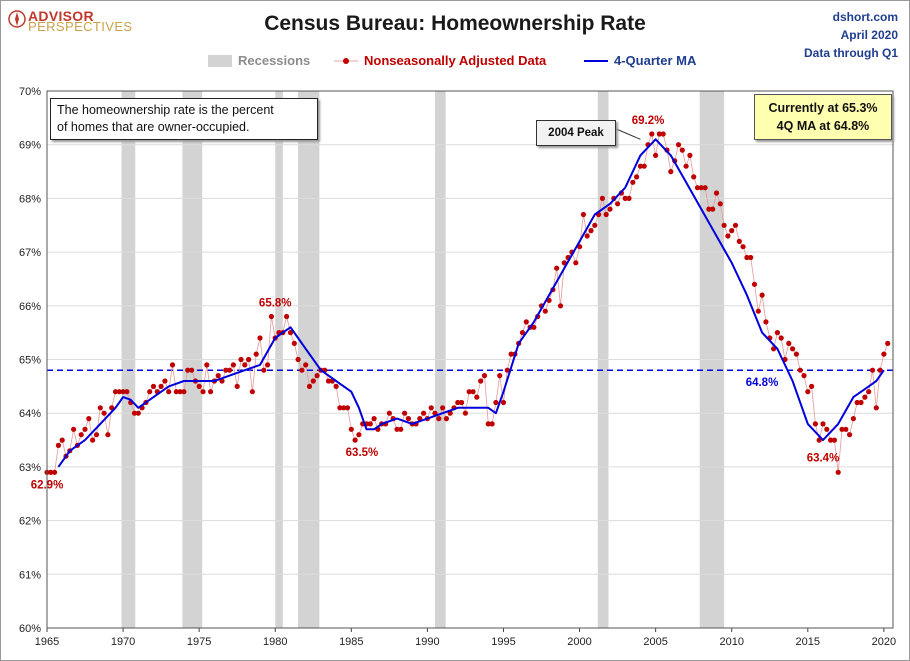 The width and height of the screenshot is (910, 661). What do you see at coordinates (762, 383) in the screenshot?
I see `callout-label-6: 64.8%` at bounding box center [762, 383].